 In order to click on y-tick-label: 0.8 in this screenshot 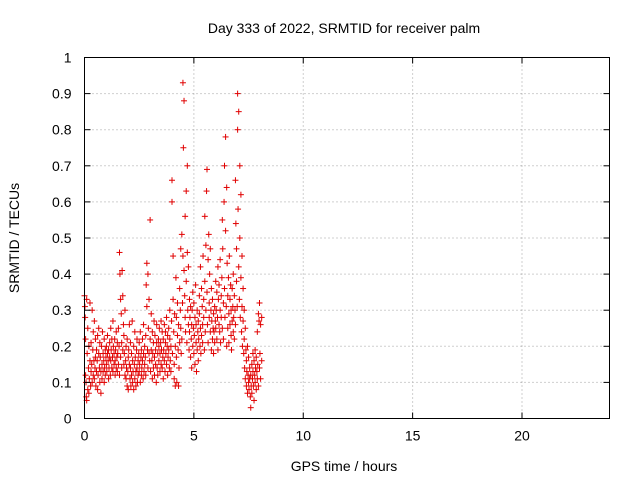, I will do `click(62, 130)`.